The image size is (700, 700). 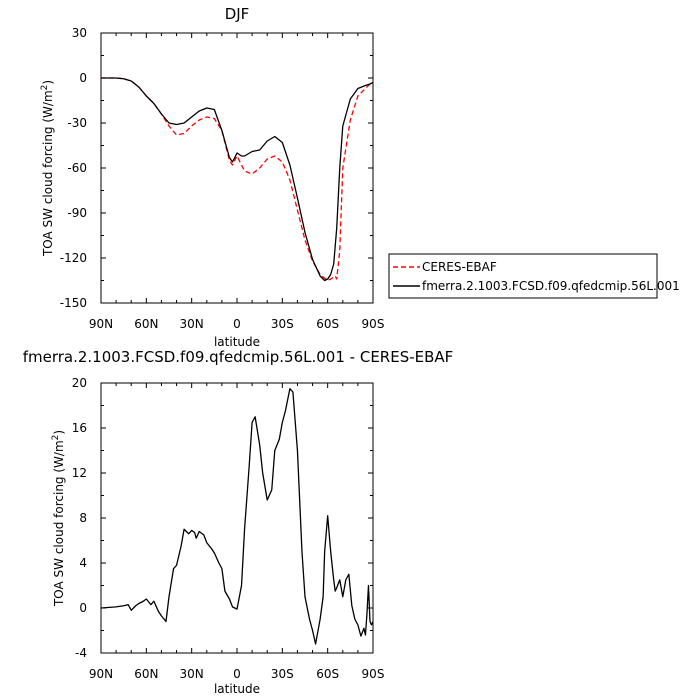 What do you see at coordinates (373, 674) in the screenshot?
I see `chart-bottom-xtick-label: 90S` at bounding box center [373, 674].